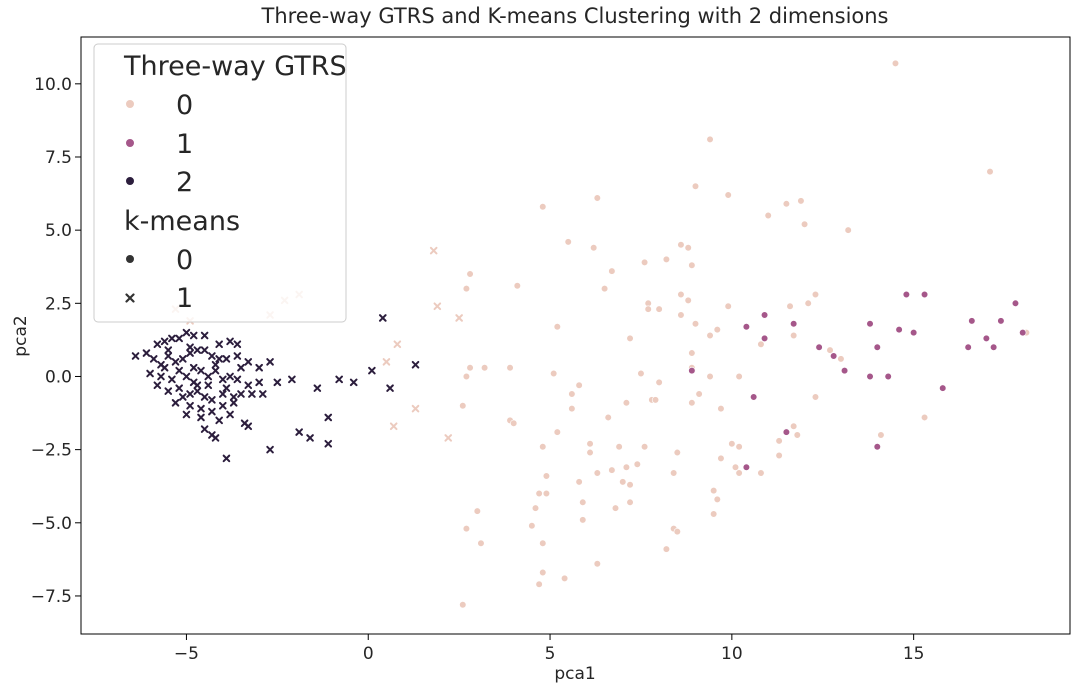 The image size is (1081, 690). Describe the element at coordinates (186, 654) in the screenshot. I see `x-tick-label: −5` at that location.